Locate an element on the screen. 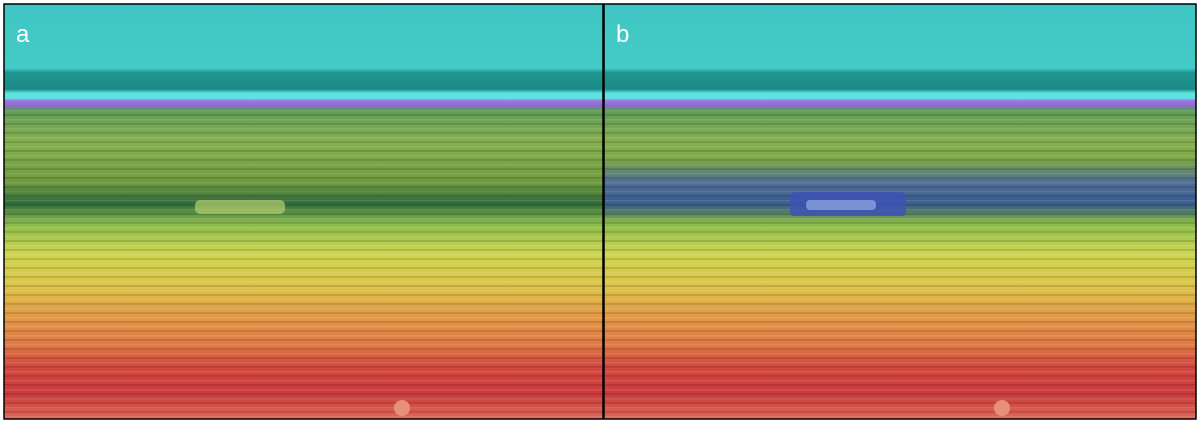 This screenshot has height=421, width=1199. panel-label: a is located at coordinates (23, 34).